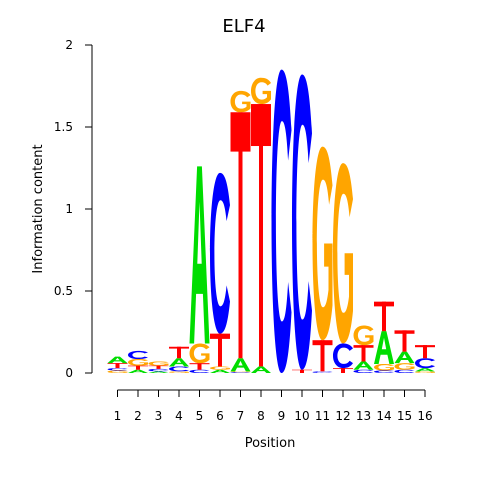 The width and height of the screenshot is (480, 480). What do you see at coordinates (261, 416) in the screenshot?
I see `x-tick-label: 8` at bounding box center [261, 416].